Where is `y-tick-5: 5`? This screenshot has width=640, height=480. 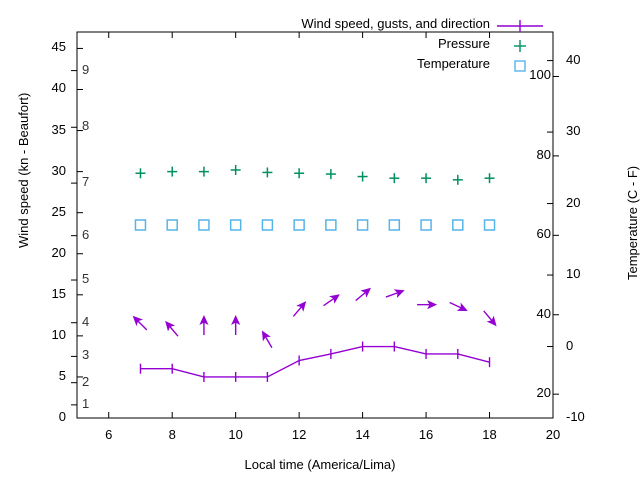 y-tick-5: 5 is located at coordinates (62, 375).